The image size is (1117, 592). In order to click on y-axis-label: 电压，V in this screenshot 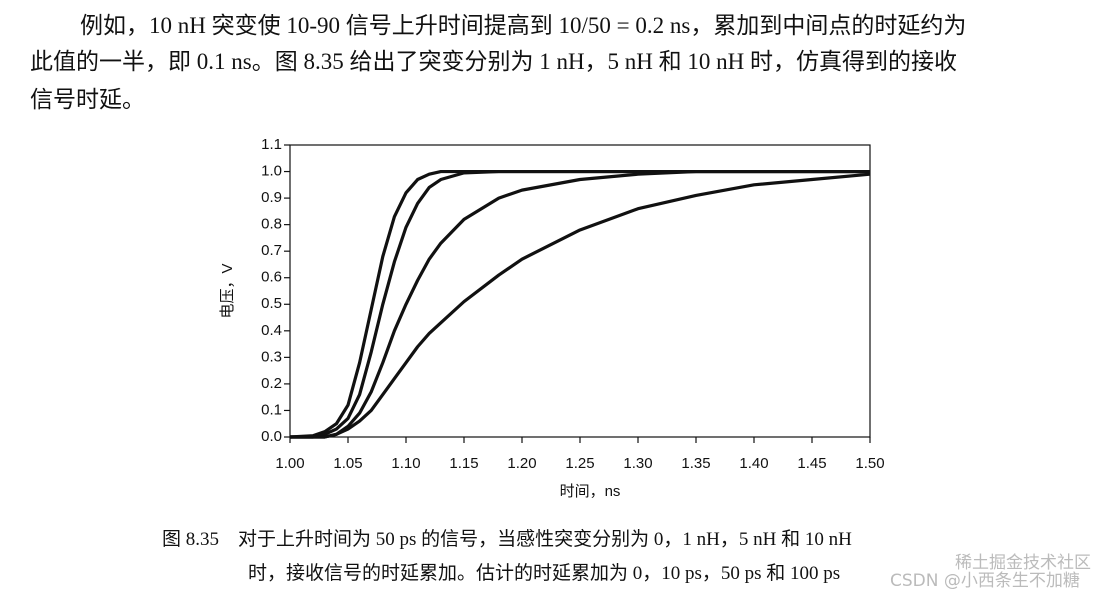, I will do `click(227, 290)`.